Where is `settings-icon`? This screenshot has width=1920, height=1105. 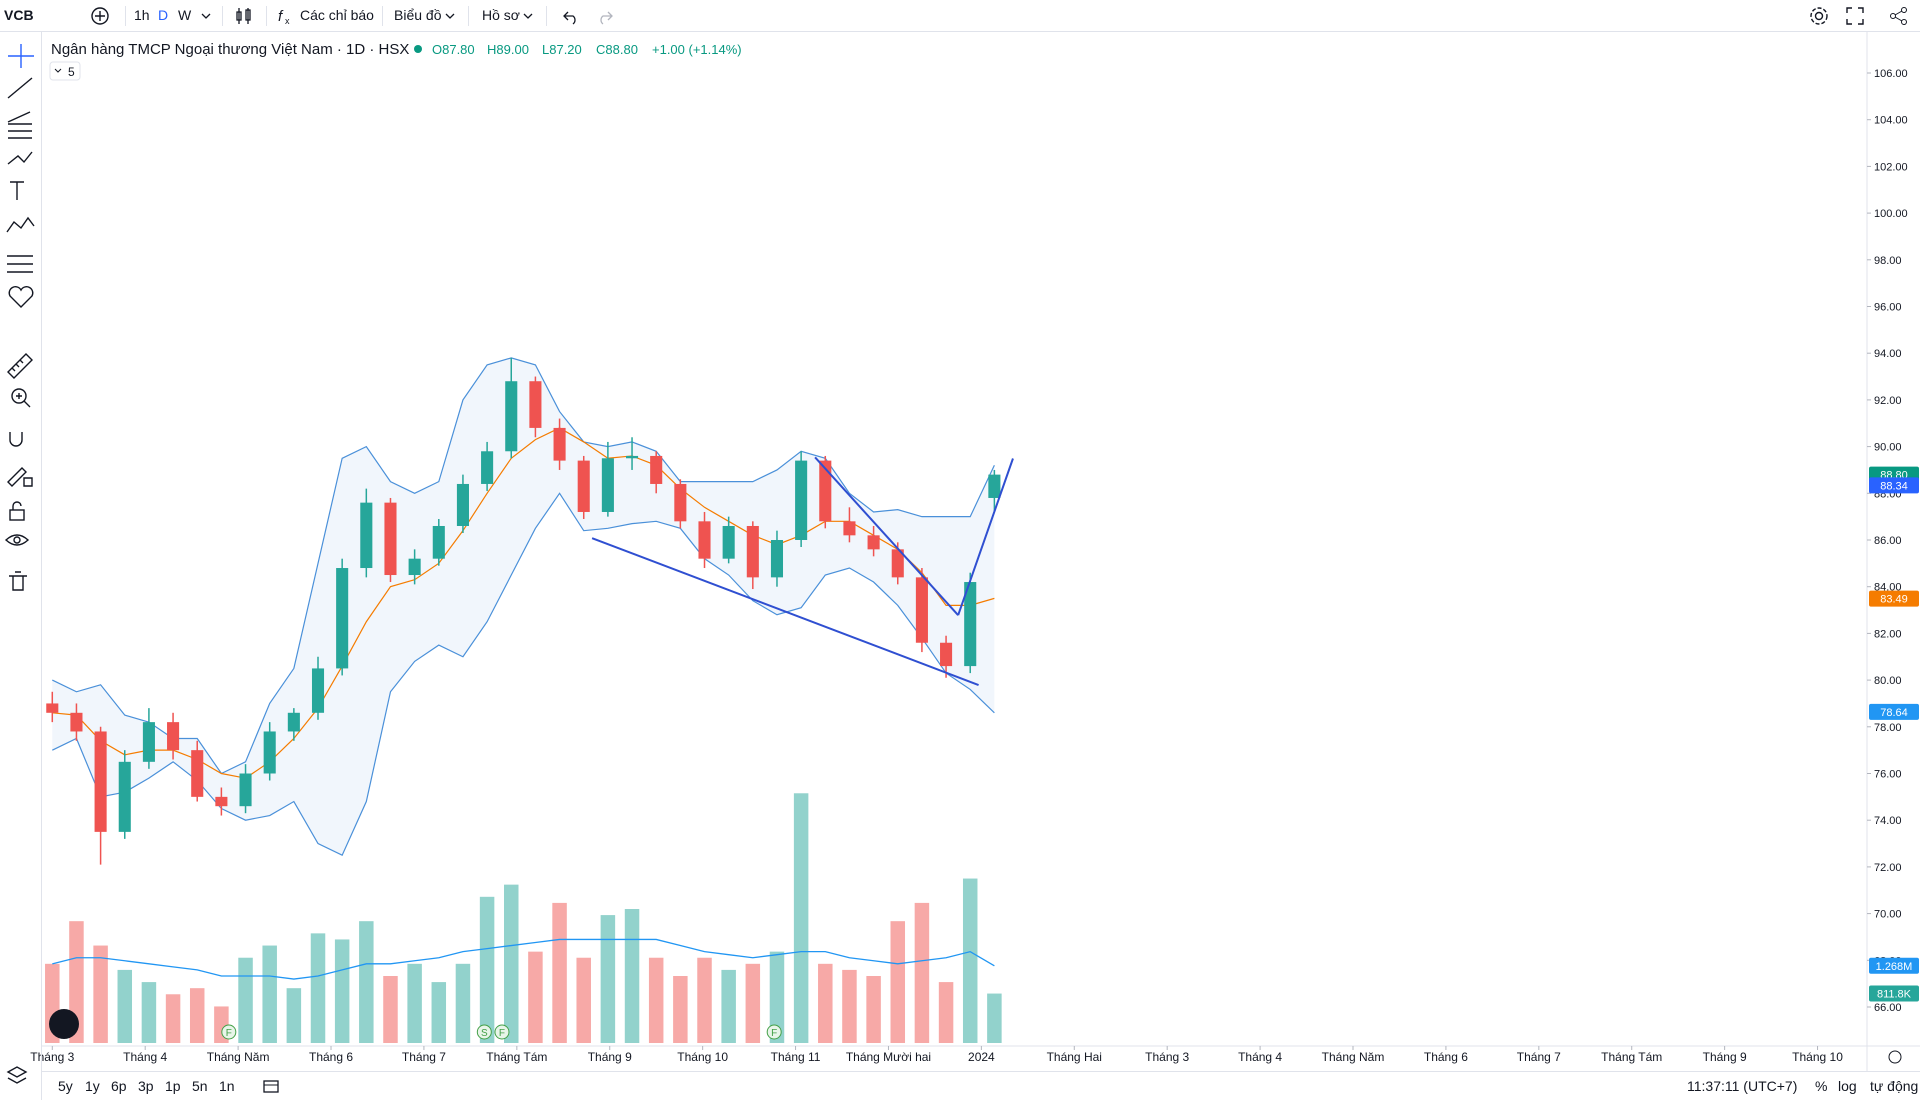 settings-icon is located at coordinates (1819, 16).